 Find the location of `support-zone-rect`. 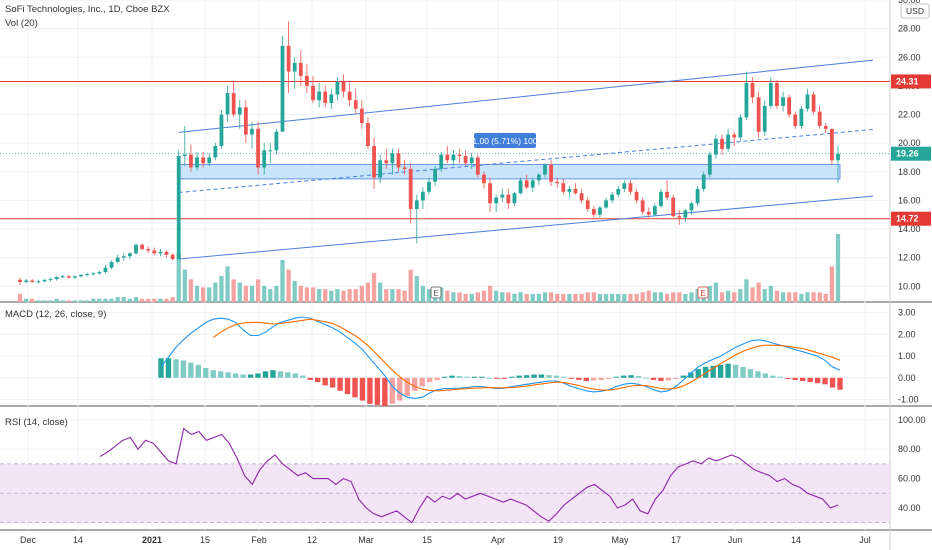

support-zone-rect is located at coordinates (509, 172).